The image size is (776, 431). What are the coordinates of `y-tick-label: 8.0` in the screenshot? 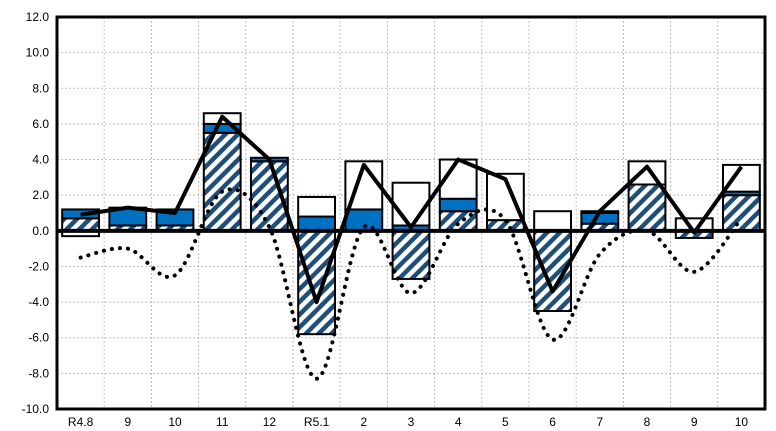 It's located at (40, 88).